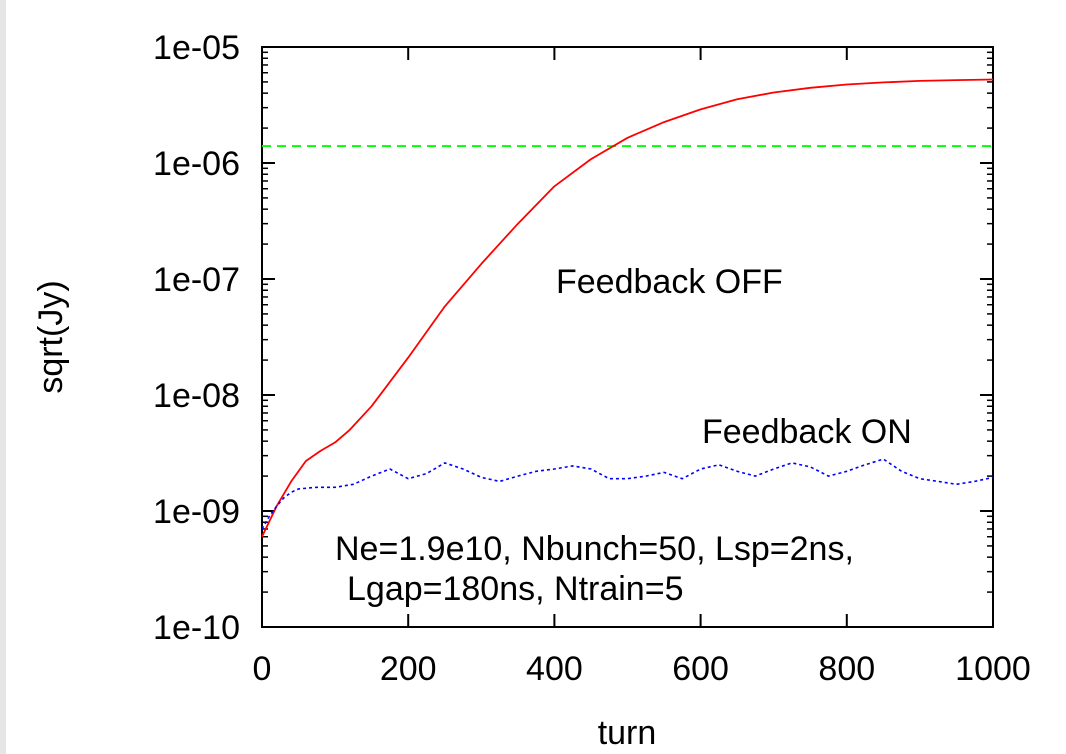 The height and width of the screenshot is (754, 1066). What do you see at coordinates (700, 669) in the screenshot?
I see `x-tick-label: 600` at bounding box center [700, 669].